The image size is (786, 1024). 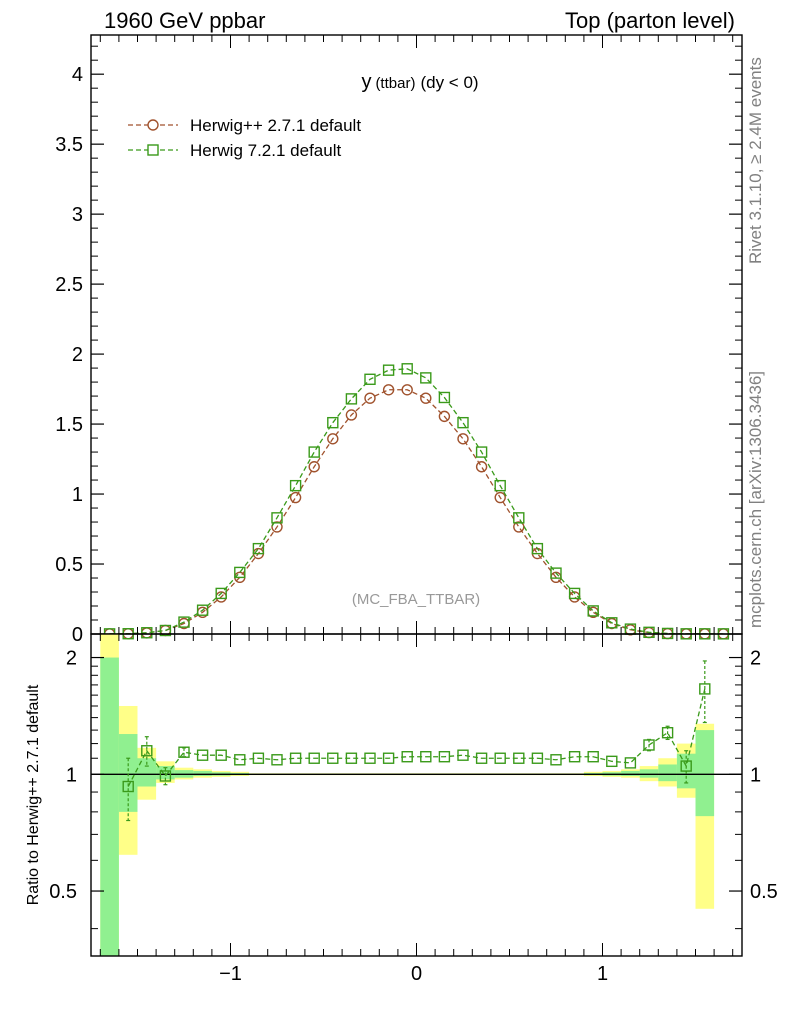 What do you see at coordinates (755, 499) in the screenshot?
I see `mcplots-label: mcplots.cern.ch [arXiv:1306.3436]` at bounding box center [755, 499].